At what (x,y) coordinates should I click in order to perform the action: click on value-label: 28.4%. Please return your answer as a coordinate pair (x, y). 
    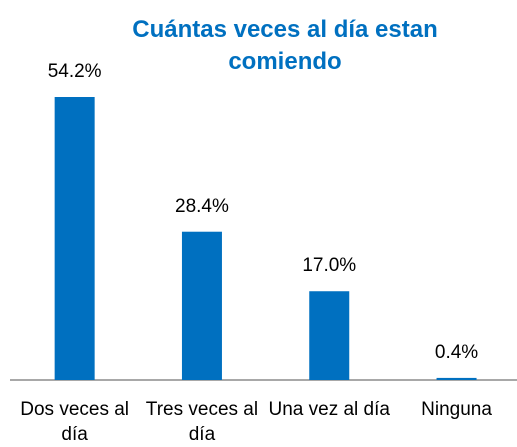
    Looking at the image, I should click on (202, 206).